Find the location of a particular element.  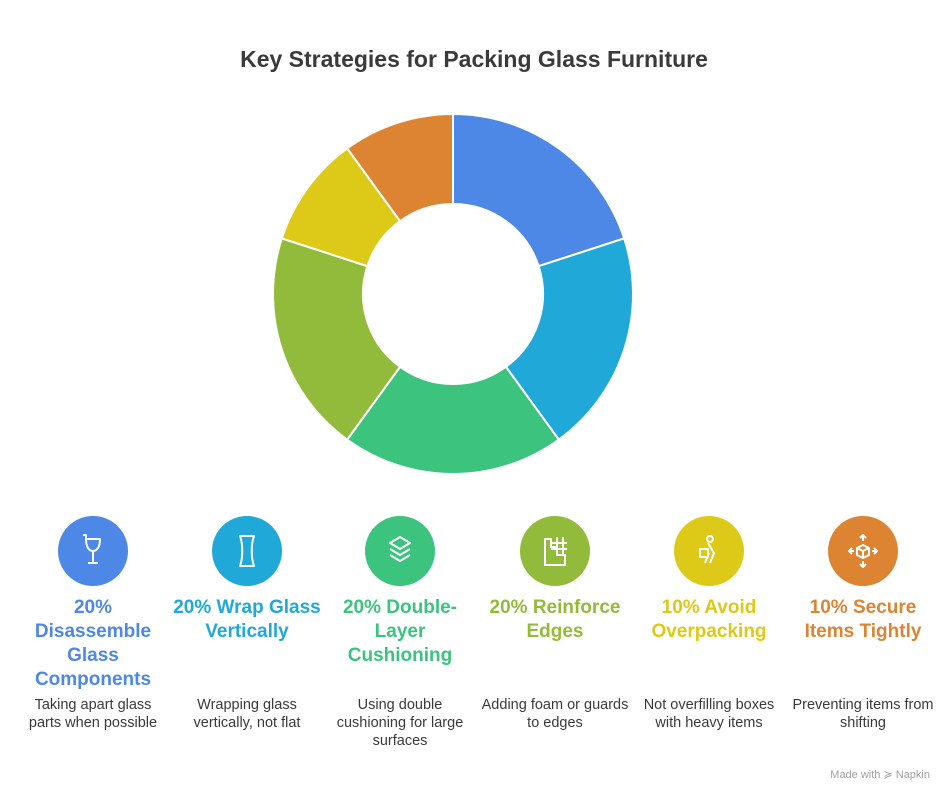

strategy-description: Taking apart glass parts when possible is located at coordinates (93, 714).